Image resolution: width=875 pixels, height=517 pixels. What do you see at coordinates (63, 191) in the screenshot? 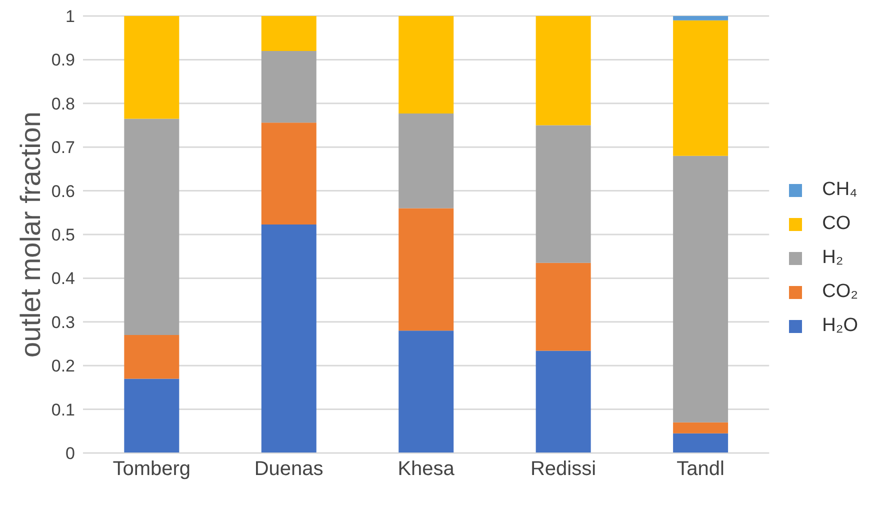
I see `y-tick-label: 0.6` at bounding box center [63, 191].